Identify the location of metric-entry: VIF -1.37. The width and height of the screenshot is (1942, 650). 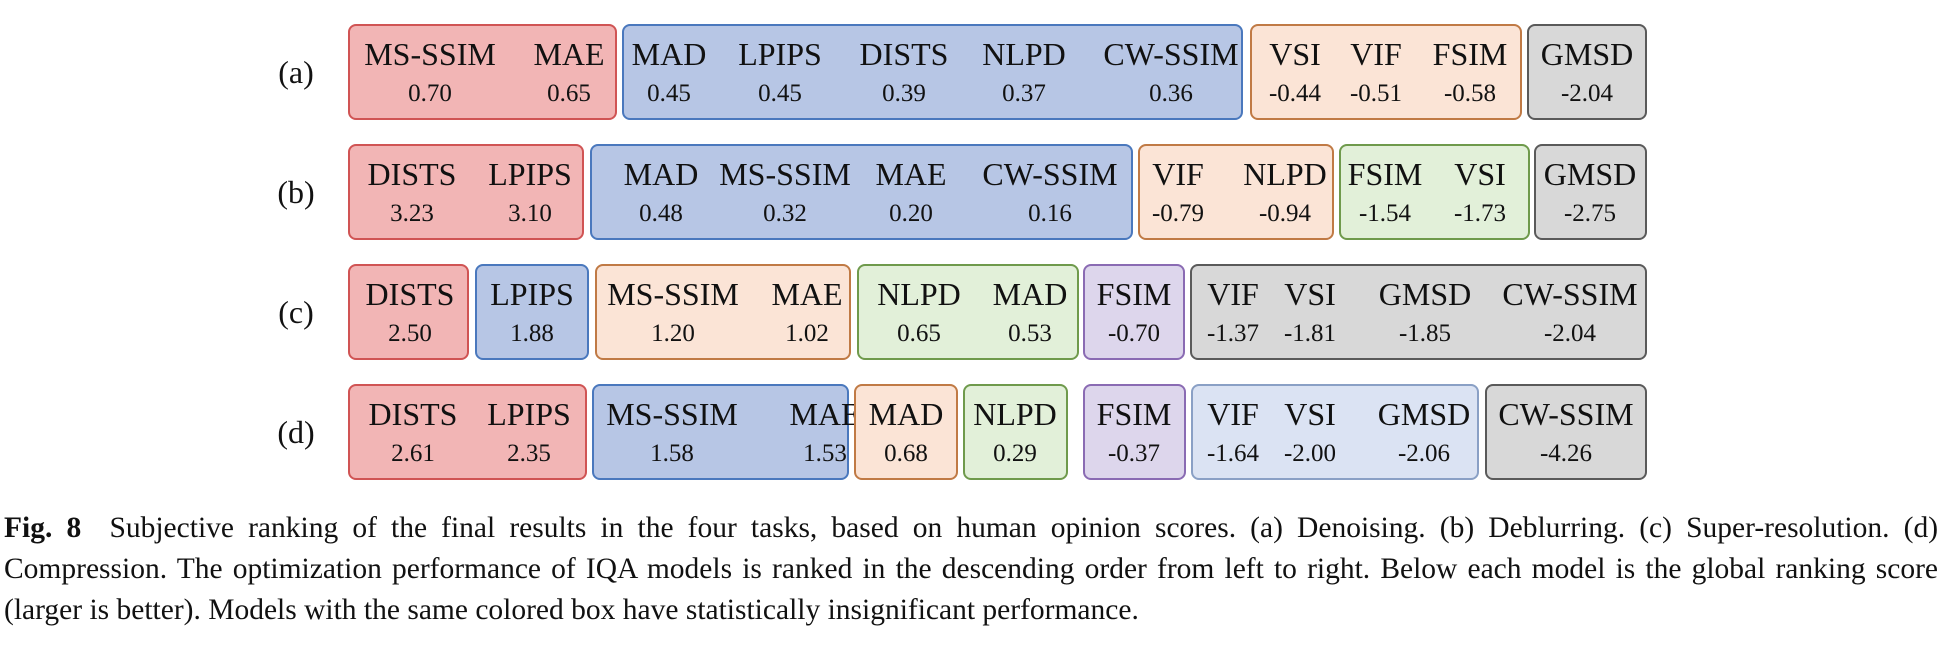
(1233, 312).